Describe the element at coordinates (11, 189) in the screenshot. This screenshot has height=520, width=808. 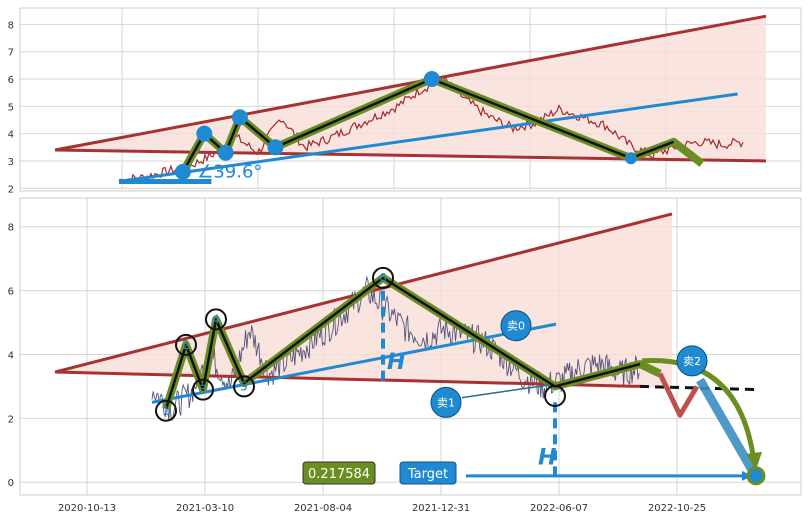
I see `top-y-tick-label: 2` at that location.